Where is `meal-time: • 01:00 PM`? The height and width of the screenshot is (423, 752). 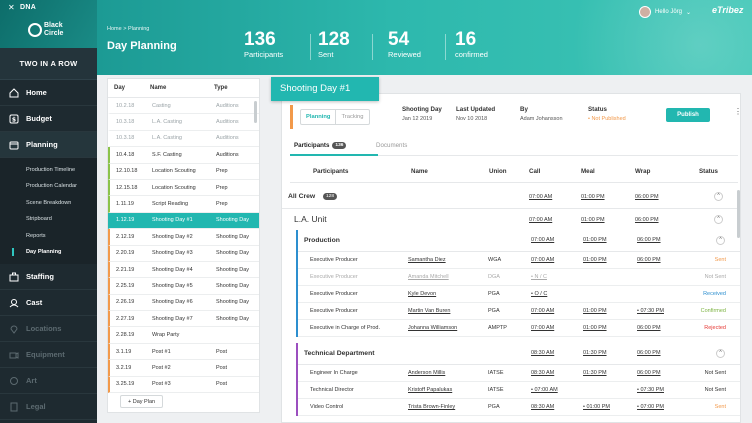
meal-time: • 01:00 PM is located at coordinates (596, 407).